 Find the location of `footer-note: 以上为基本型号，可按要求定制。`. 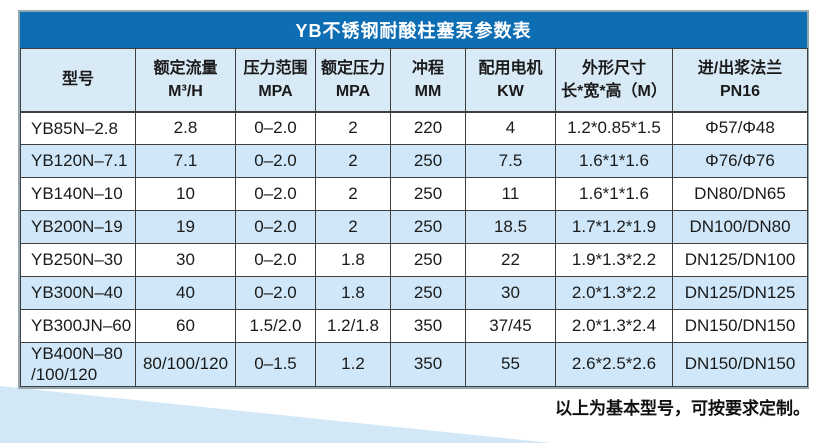

footer-note: 以上为基本型号，可按要求定制。 is located at coordinates (682, 408).